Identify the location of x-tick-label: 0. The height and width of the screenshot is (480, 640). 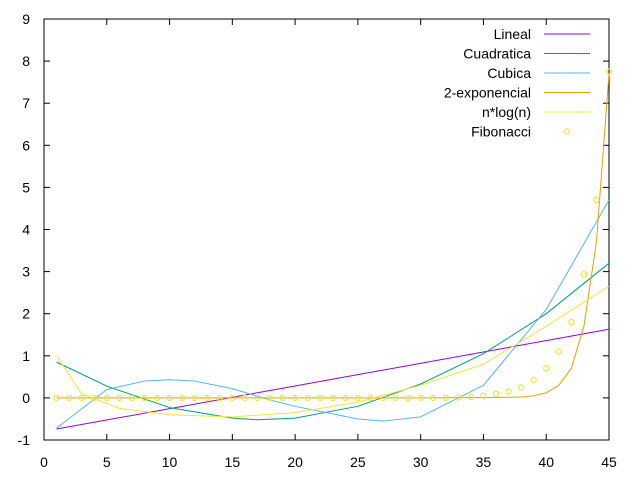
(44, 462).